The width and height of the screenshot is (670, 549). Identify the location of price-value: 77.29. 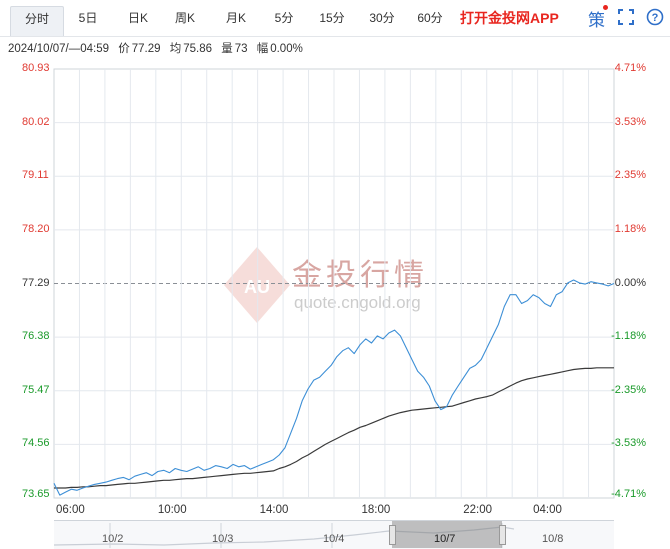
(146, 49).